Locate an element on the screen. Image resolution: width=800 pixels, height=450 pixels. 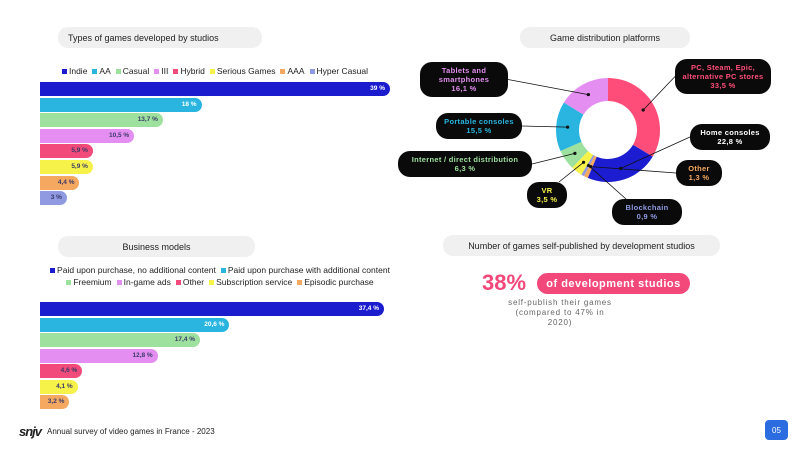
legend-item: Episodic purchase is located at coordinates (335, 282).